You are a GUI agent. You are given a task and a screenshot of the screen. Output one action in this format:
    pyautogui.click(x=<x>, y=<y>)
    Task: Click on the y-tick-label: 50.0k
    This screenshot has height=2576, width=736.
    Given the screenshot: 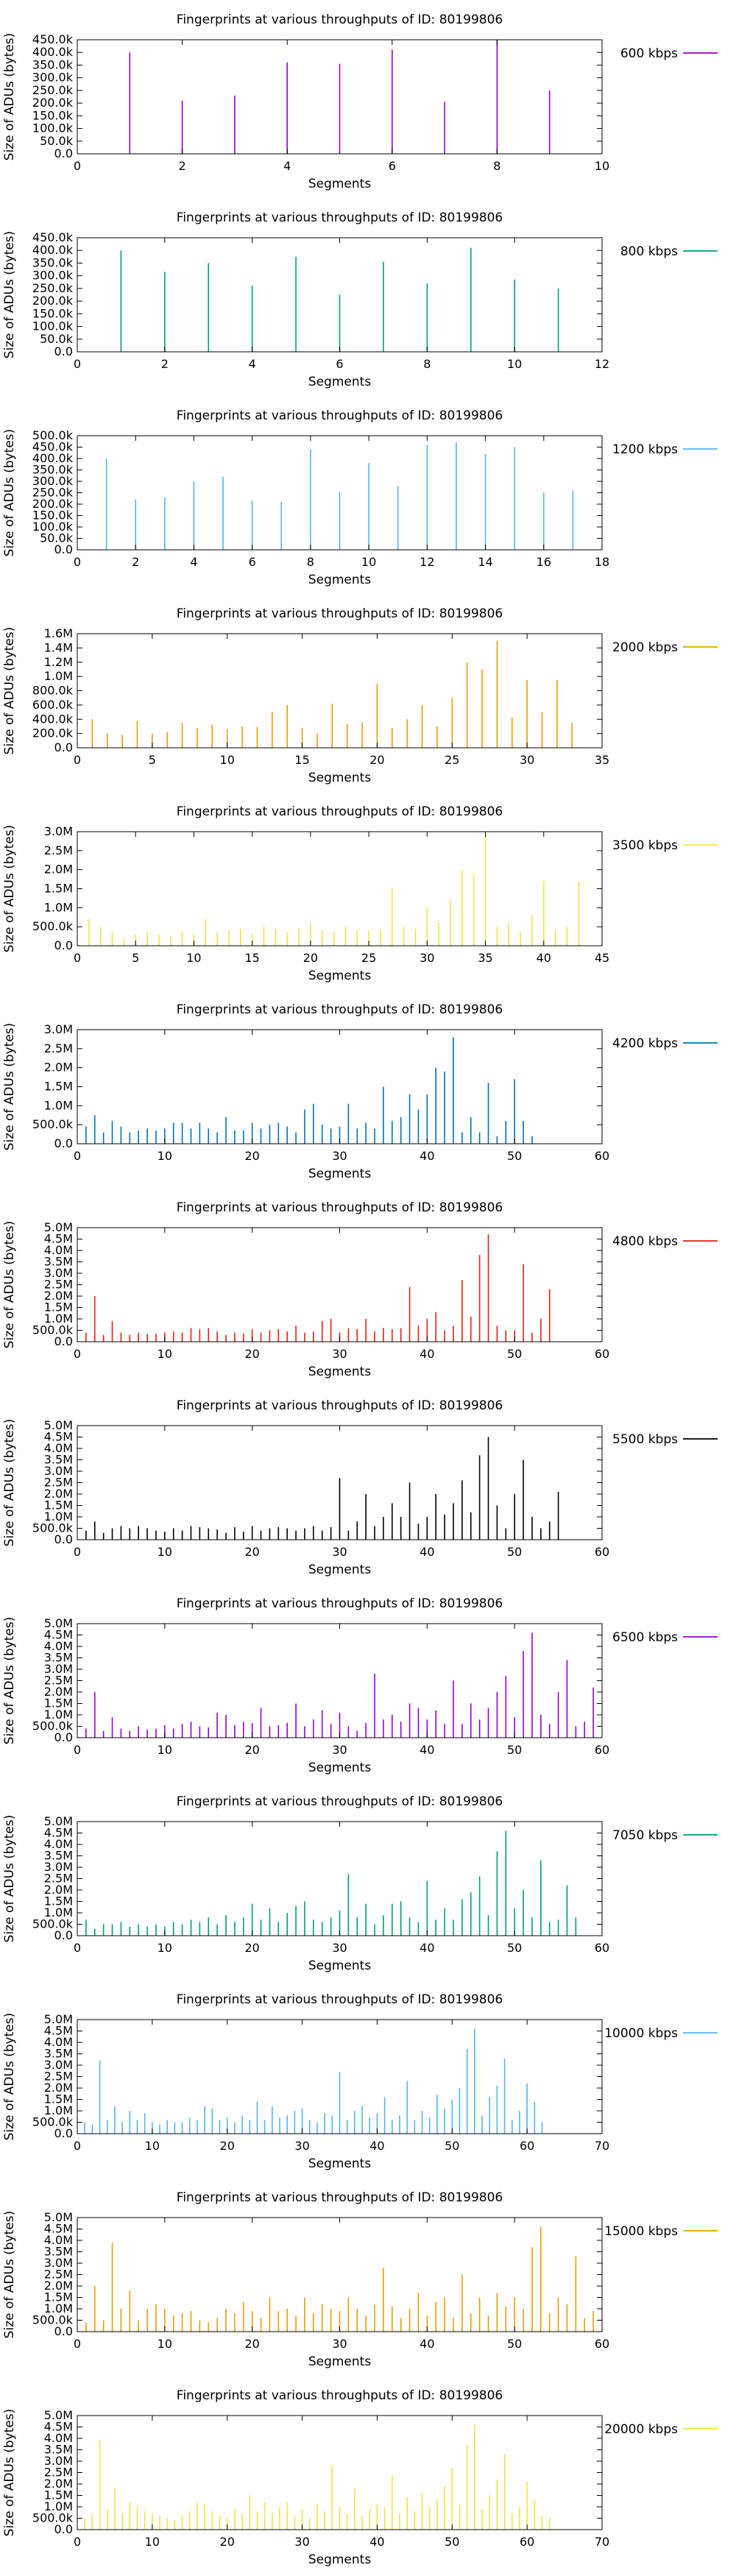 What is the action you would take?
    pyautogui.click(x=57, y=141)
    